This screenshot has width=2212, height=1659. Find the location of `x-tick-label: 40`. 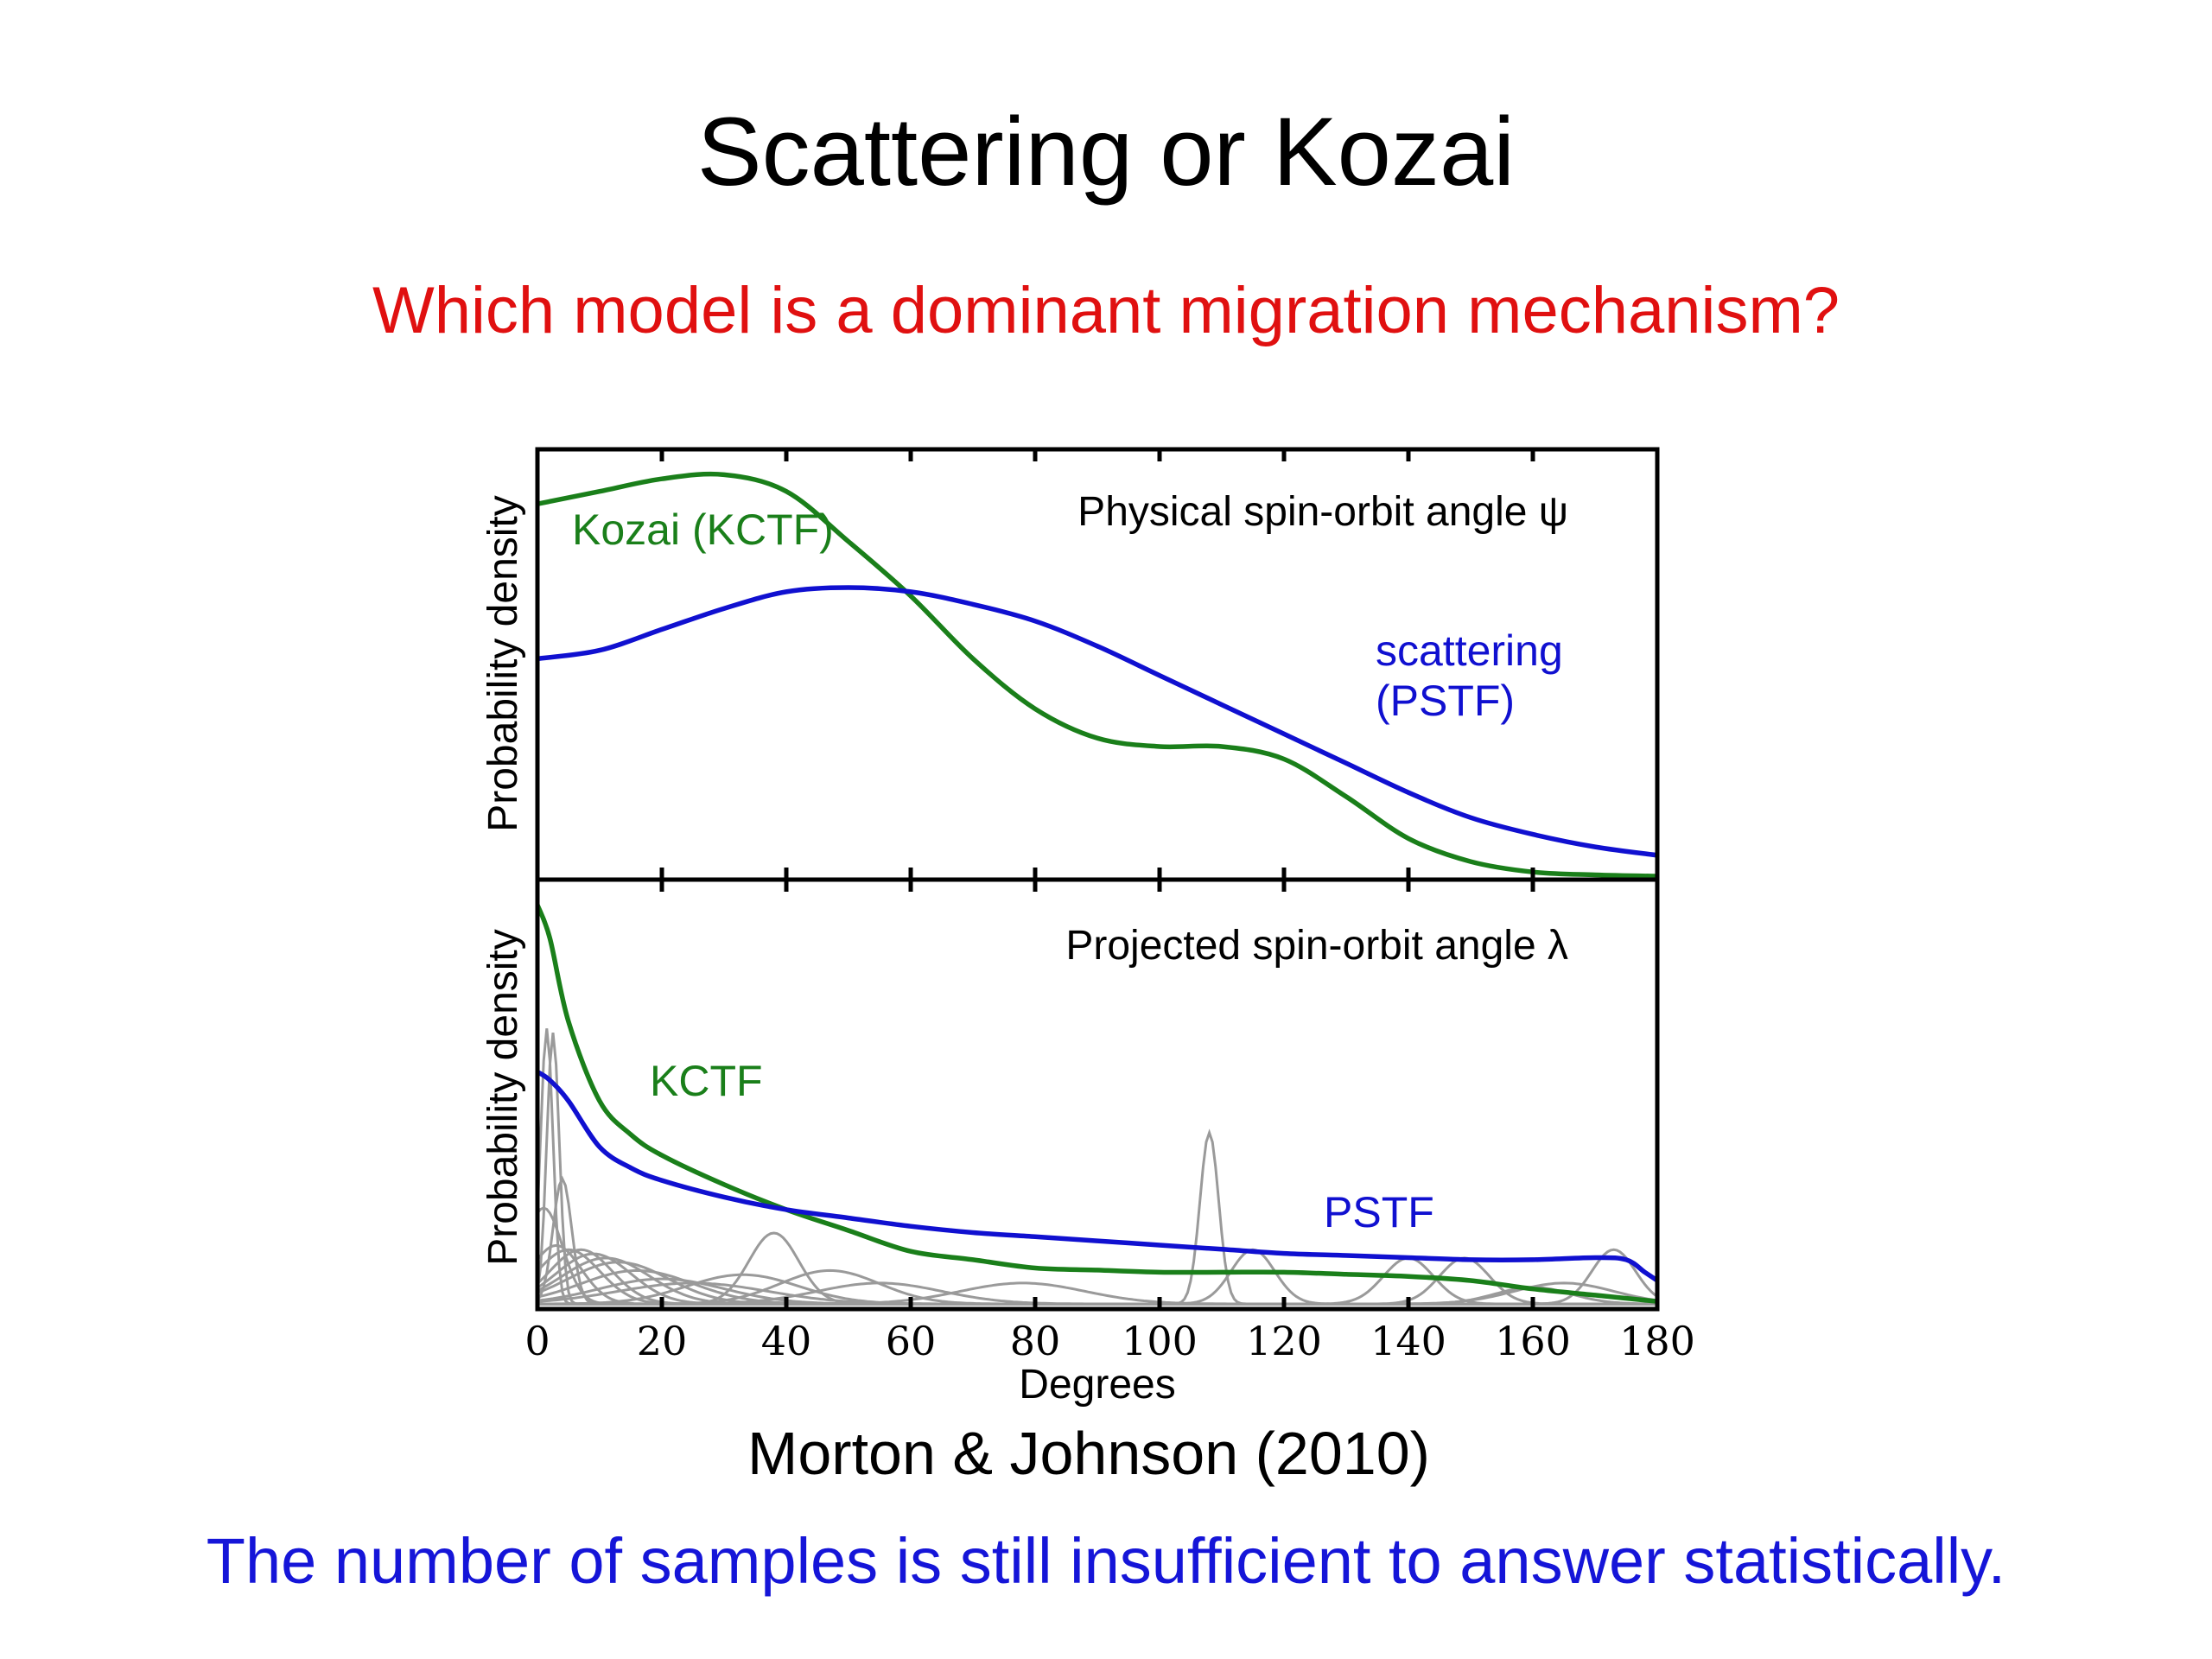

x-tick-label: 40 is located at coordinates (786, 1341).